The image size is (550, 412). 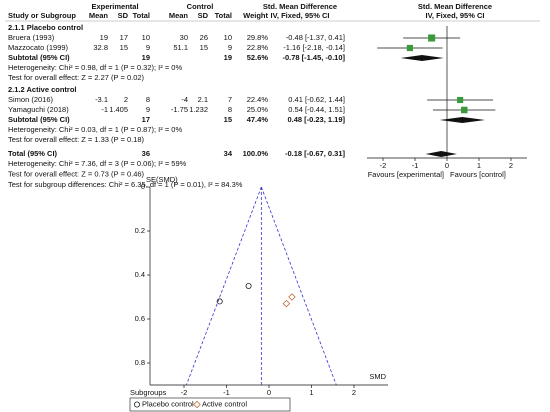 What do you see at coordinates (198, 109) in the screenshot?
I see `ctrl-cell: 1.232` at bounding box center [198, 109].